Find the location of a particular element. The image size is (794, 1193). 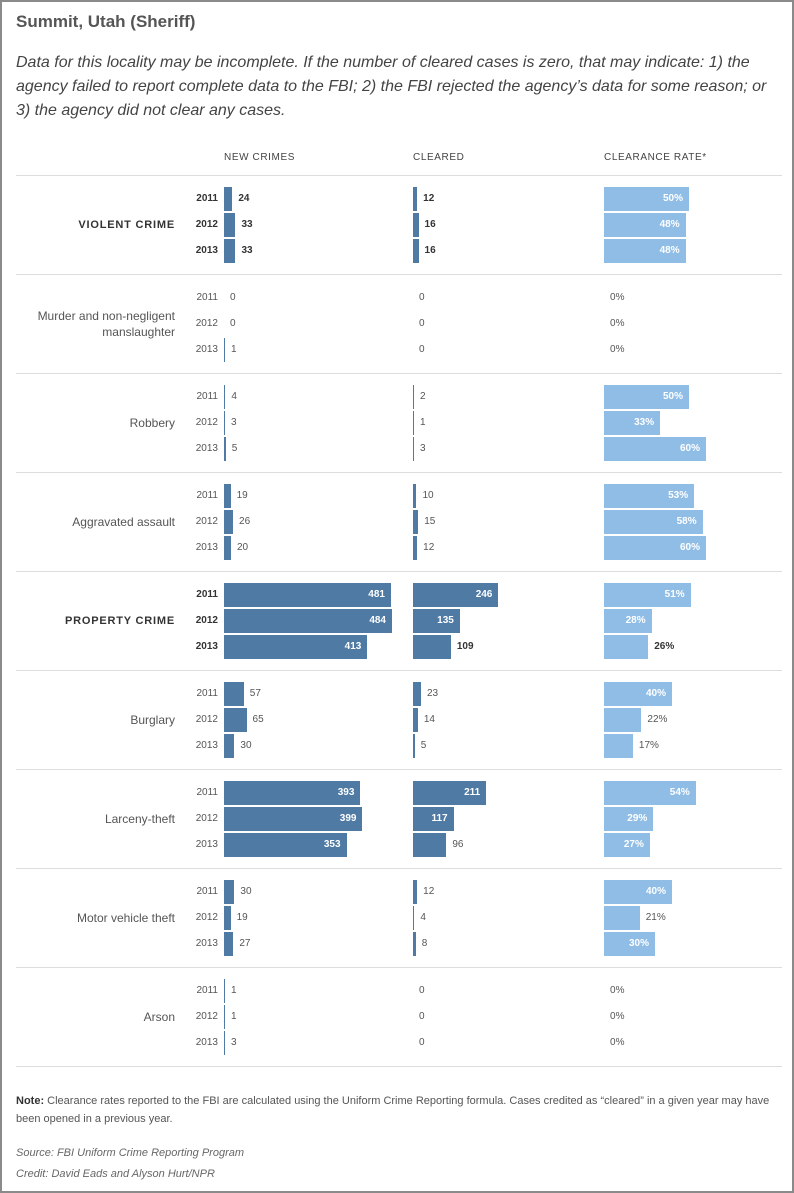

new-crimes-value: 4 is located at coordinates (234, 396).